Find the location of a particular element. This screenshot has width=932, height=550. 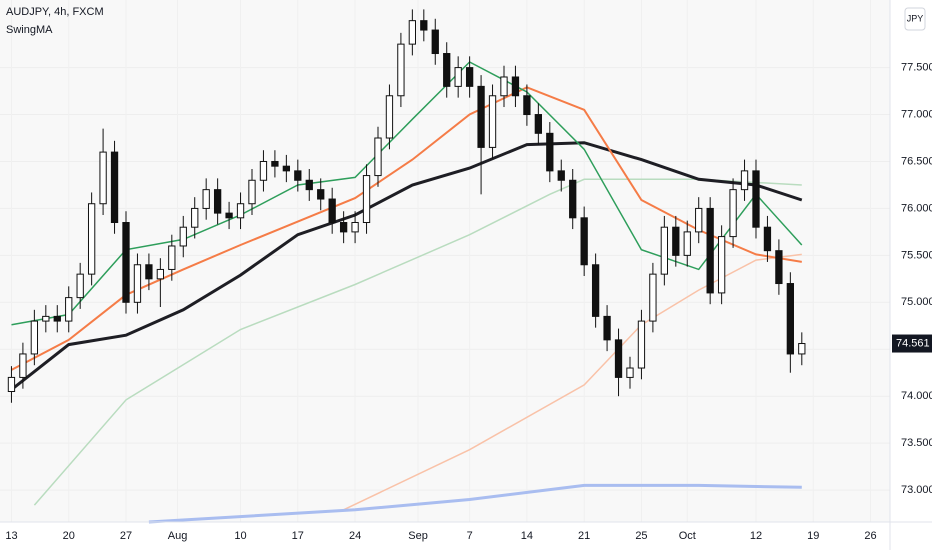

y-tick-label: 77.500 is located at coordinates (916, 68).